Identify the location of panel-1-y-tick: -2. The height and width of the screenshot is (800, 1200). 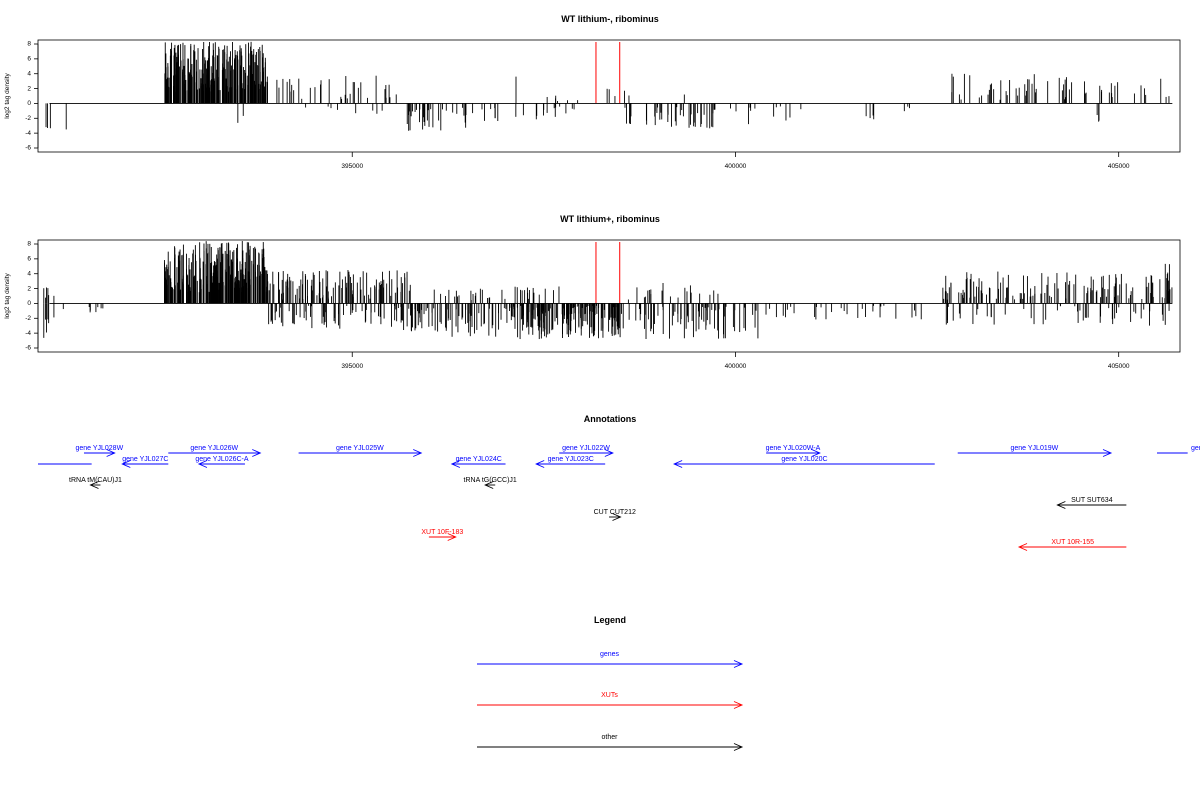
(31, 118).